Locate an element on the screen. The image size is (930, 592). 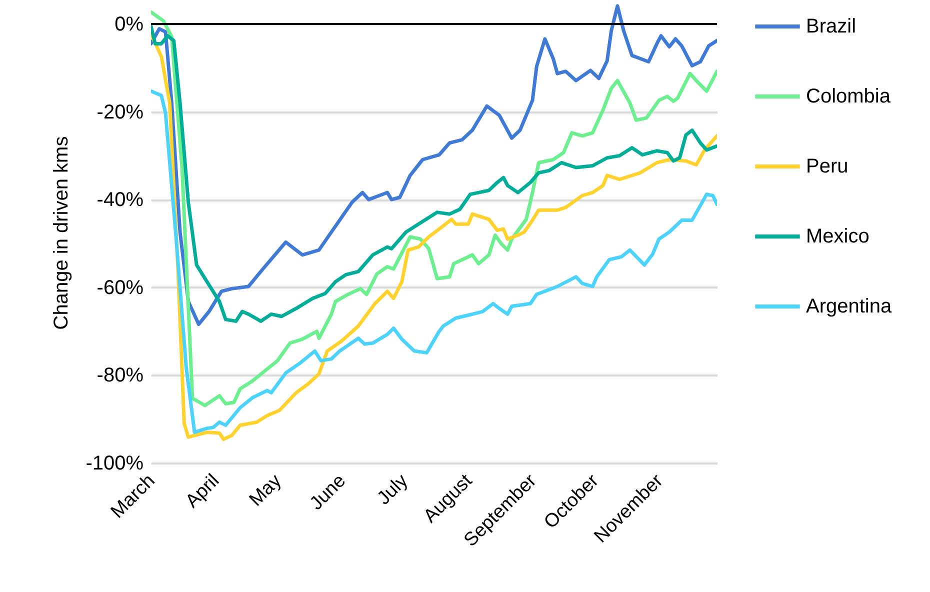
x-tick-label: May is located at coordinates (266, 490).